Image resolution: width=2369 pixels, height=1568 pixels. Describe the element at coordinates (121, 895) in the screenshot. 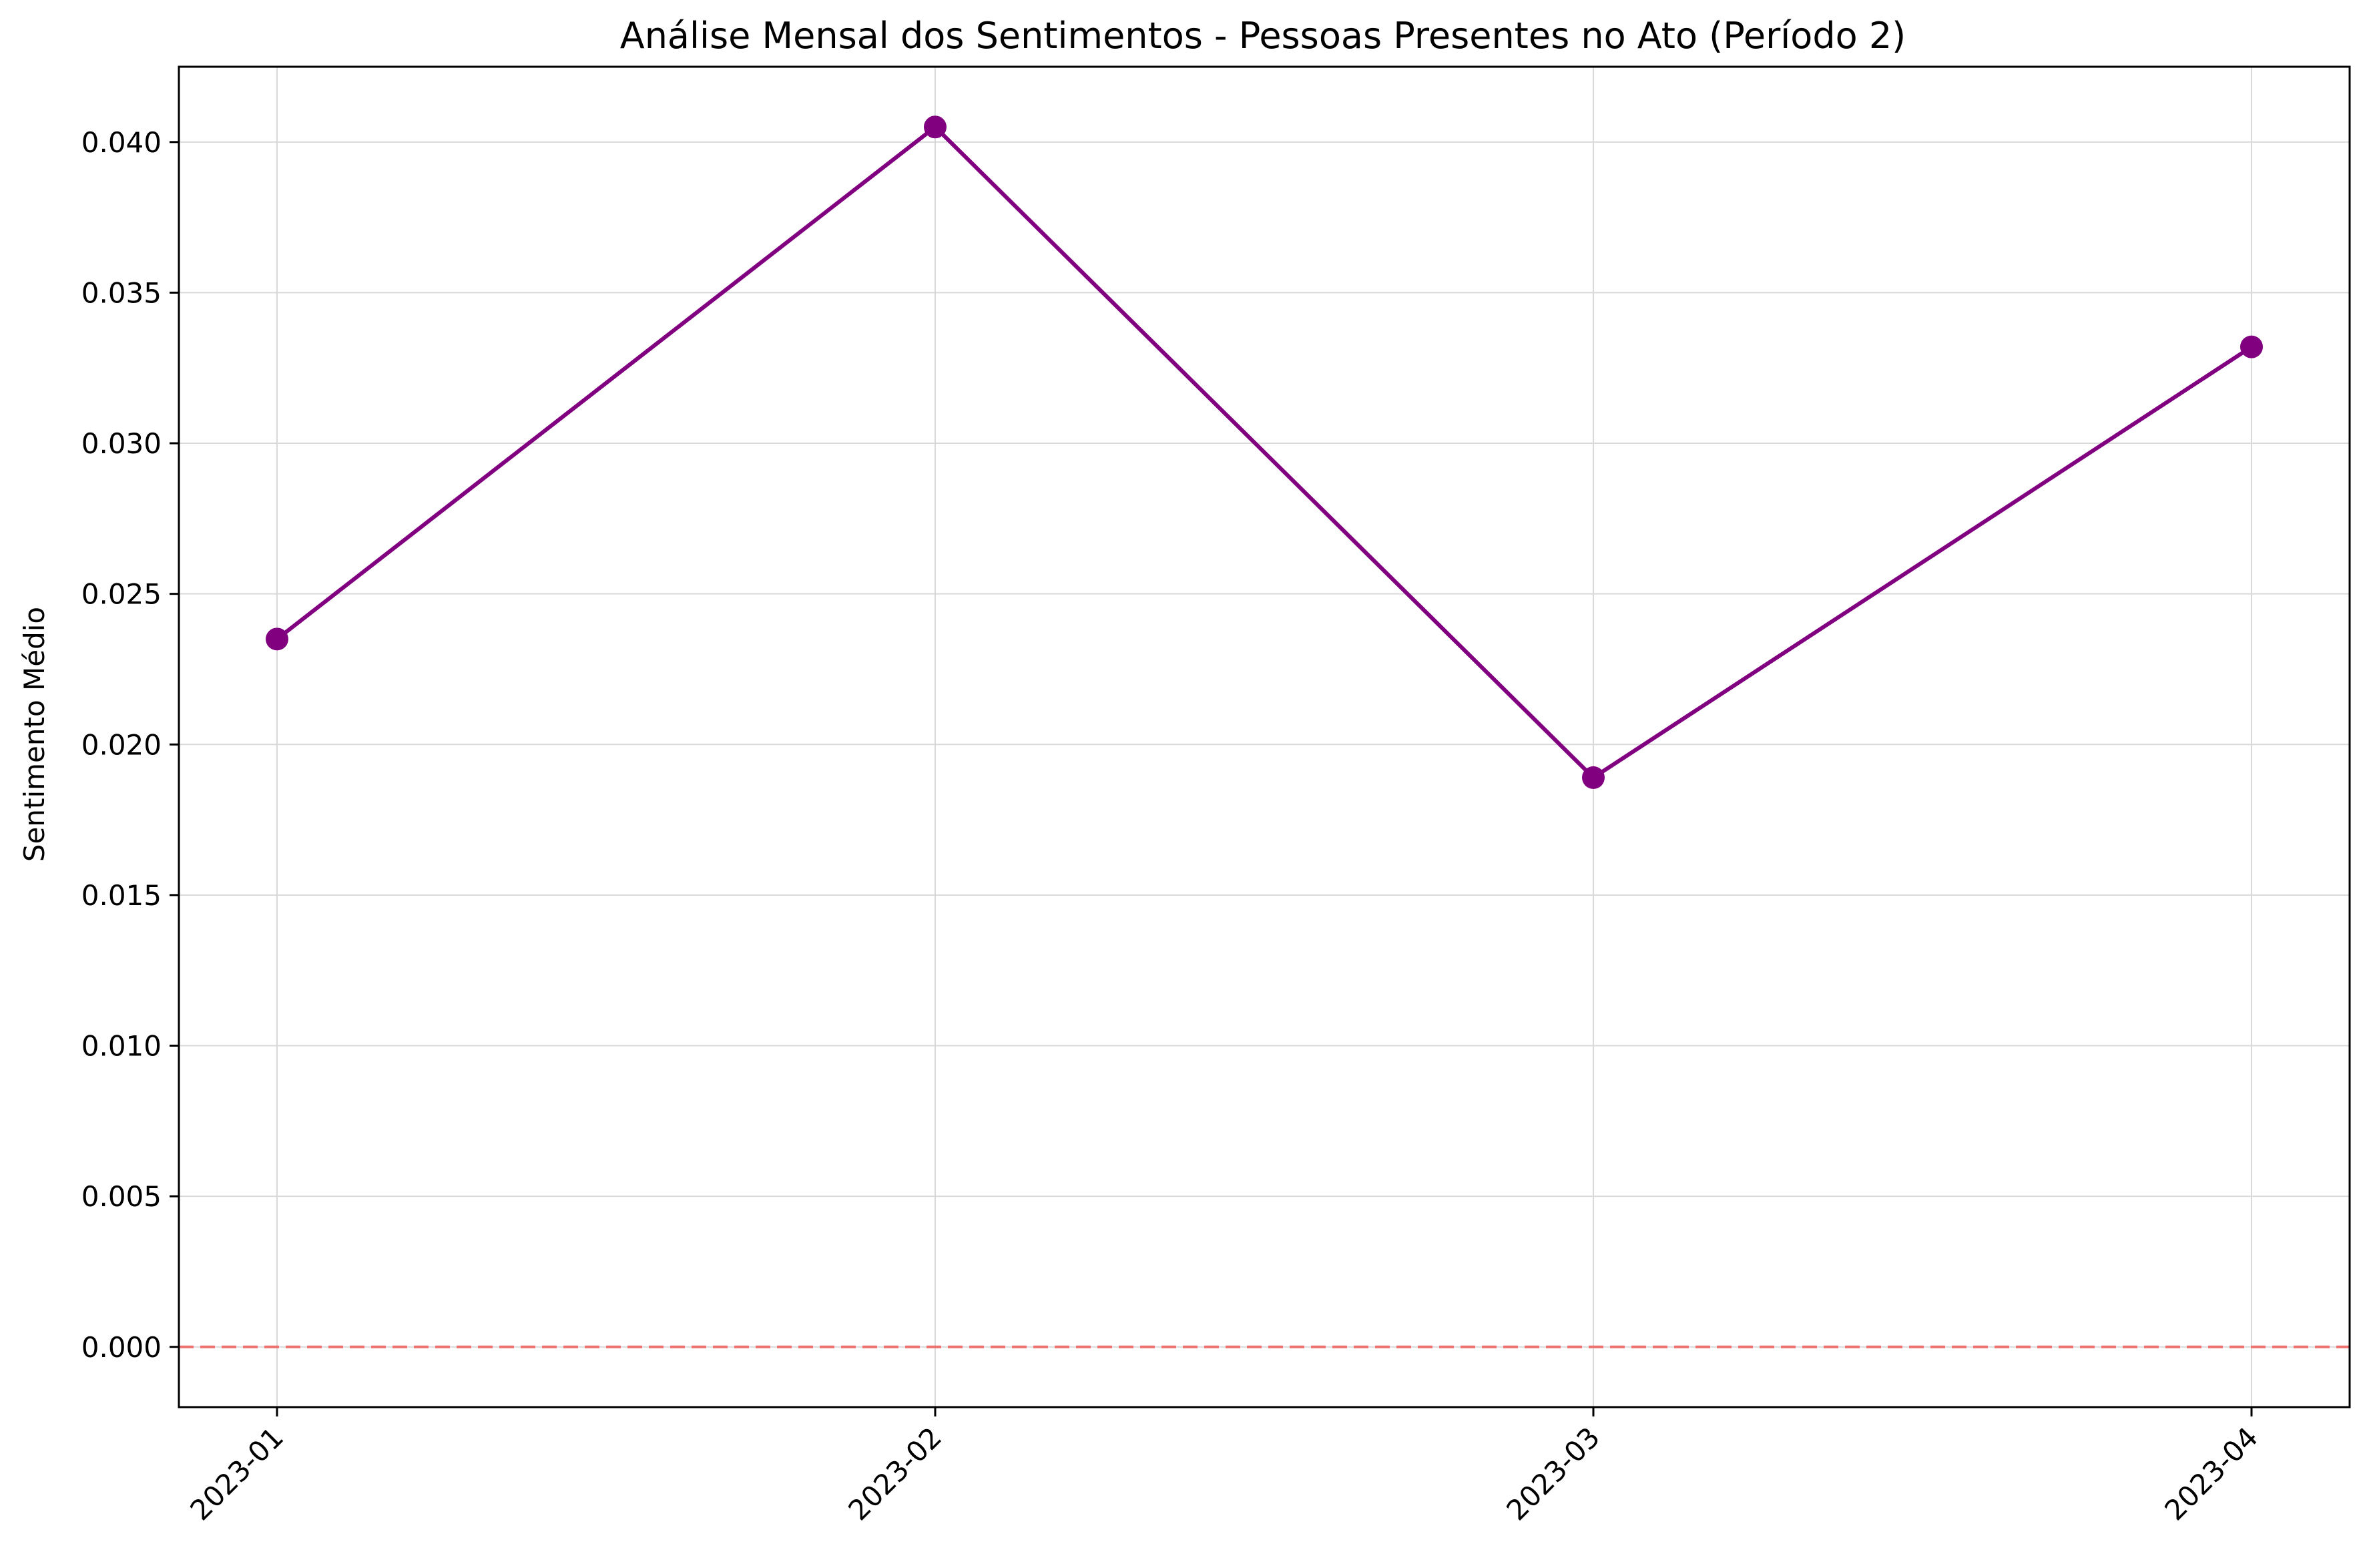

I see `y-tick-label: 0.015` at that location.